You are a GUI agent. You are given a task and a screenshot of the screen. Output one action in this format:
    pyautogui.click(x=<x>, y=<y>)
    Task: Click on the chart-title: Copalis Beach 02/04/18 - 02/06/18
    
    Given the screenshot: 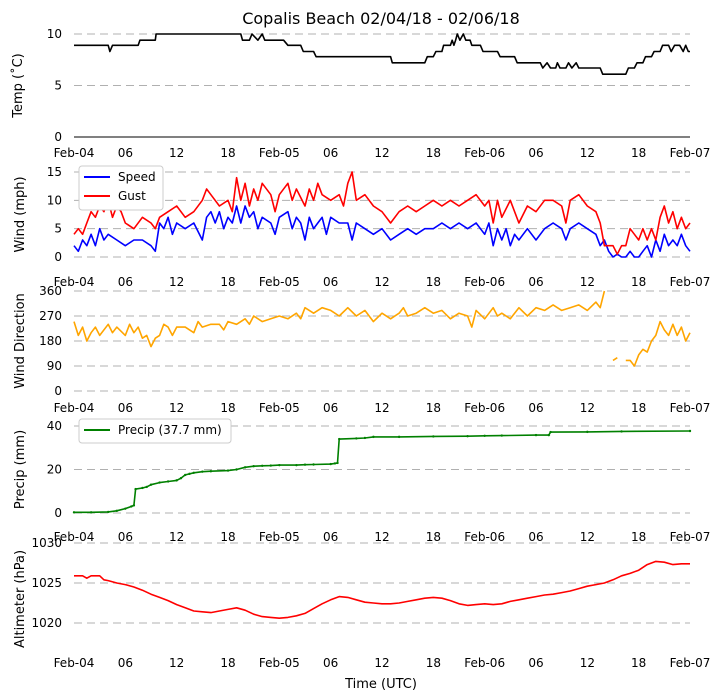 What is the action you would take?
    pyautogui.click(x=381, y=18)
    